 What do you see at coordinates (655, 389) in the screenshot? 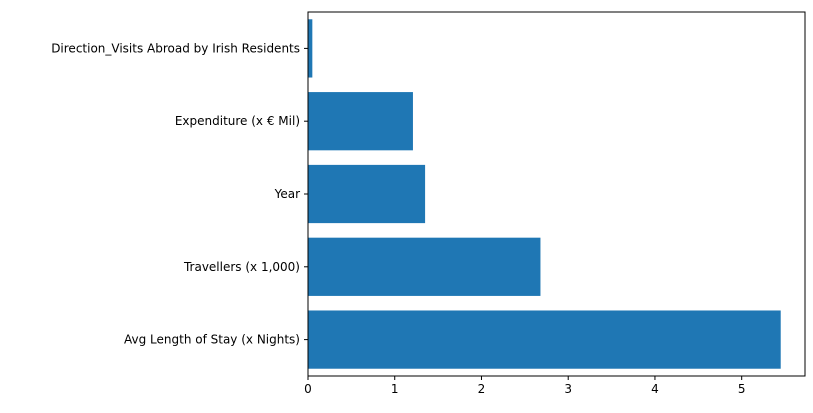
I see `x-tick-label-4: 4` at bounding box center [655, 389].